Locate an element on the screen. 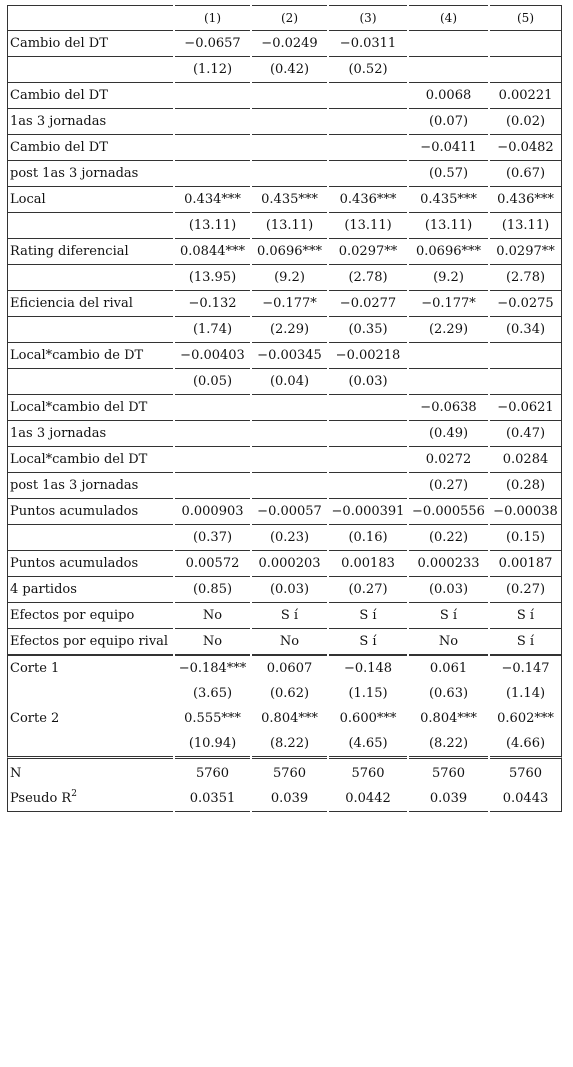 The image size is (573, 1067). row-label: Puntos acumulados is located at coordinates (90, 512).